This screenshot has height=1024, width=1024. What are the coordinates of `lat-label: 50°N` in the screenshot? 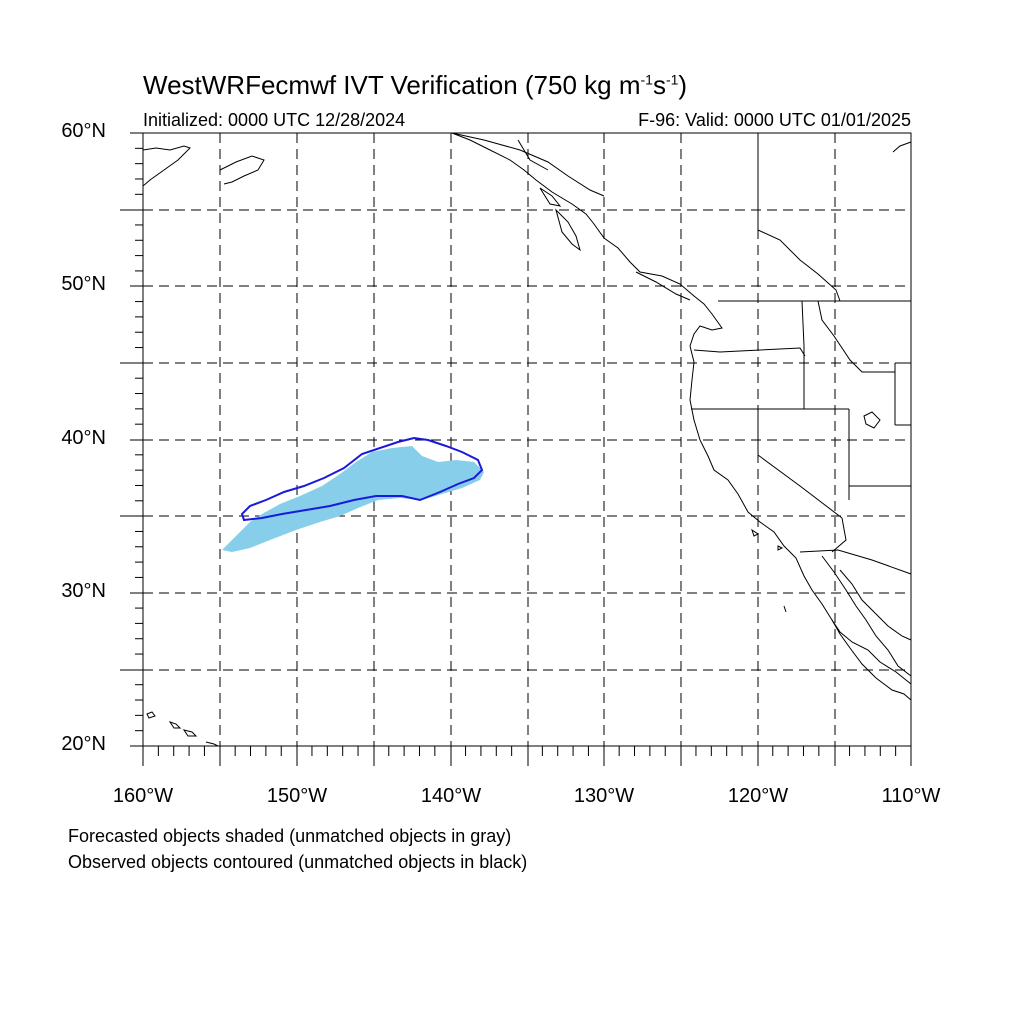 It's located at (83, 284).